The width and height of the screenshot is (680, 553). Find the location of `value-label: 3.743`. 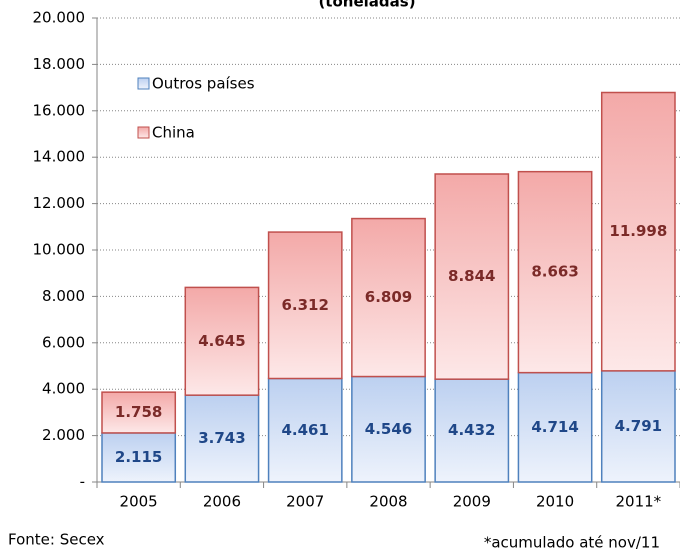

value-label: 3.743 is located at coordinates (221, 438).